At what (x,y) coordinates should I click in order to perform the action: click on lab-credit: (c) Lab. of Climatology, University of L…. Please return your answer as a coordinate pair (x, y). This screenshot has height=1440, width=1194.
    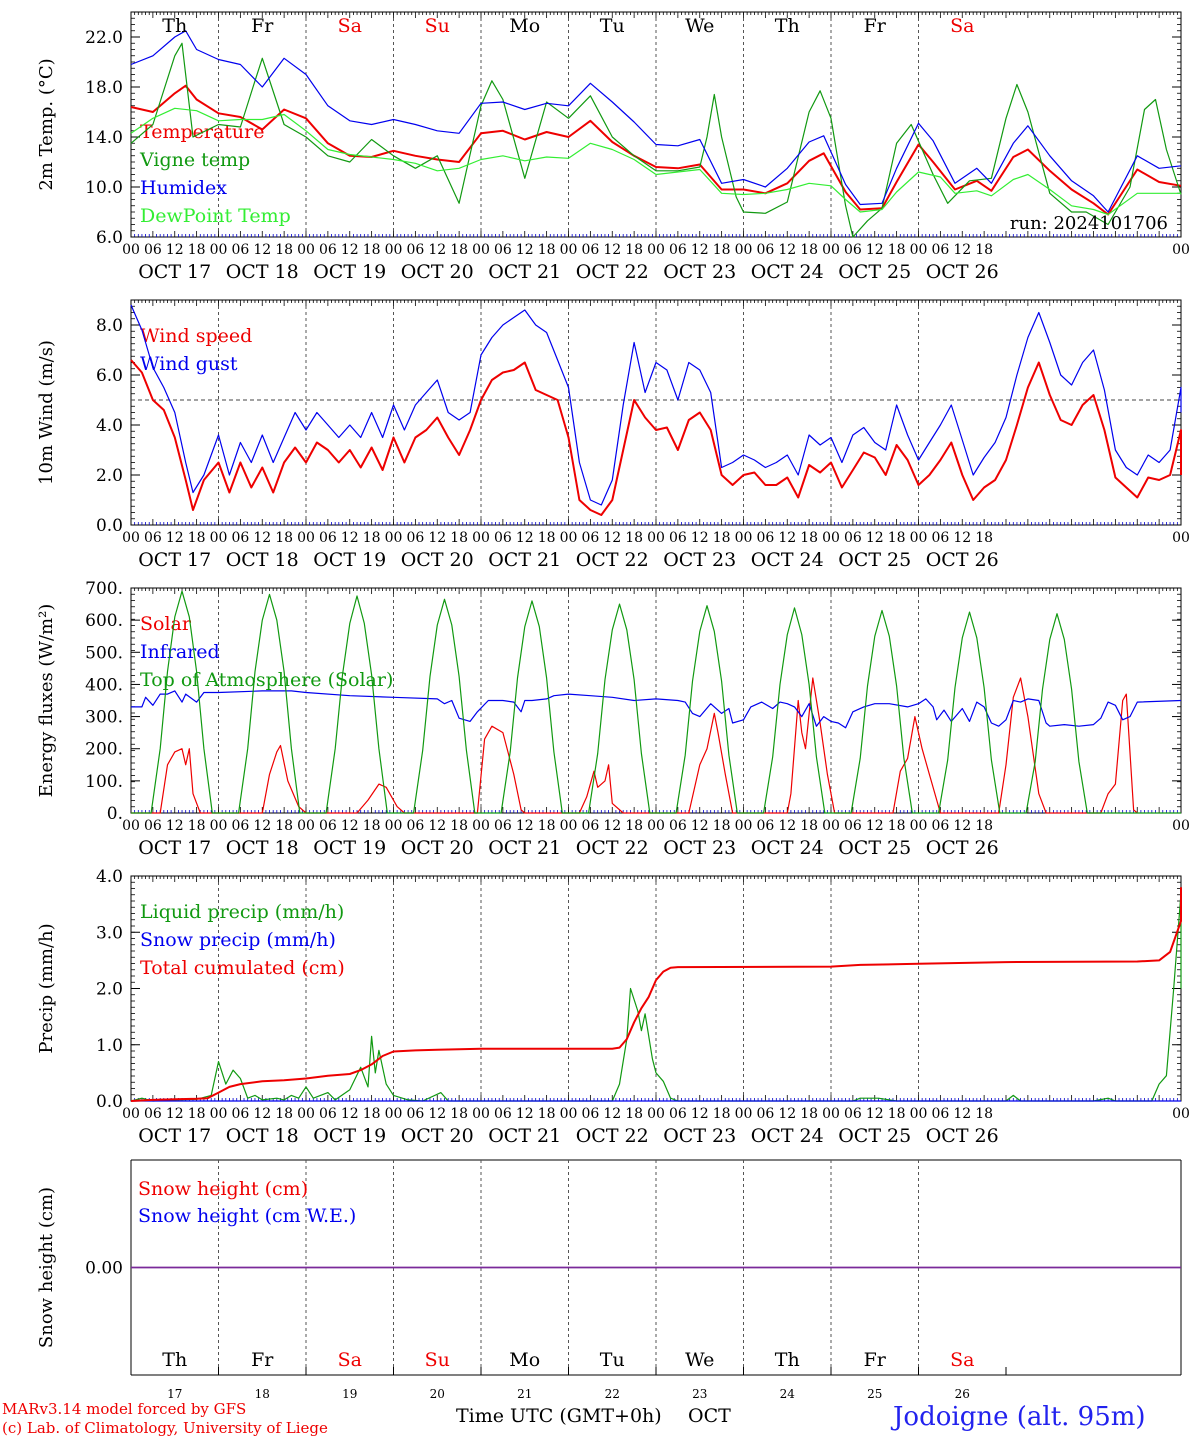
    Looking at the image, I should click on (165, 1428).